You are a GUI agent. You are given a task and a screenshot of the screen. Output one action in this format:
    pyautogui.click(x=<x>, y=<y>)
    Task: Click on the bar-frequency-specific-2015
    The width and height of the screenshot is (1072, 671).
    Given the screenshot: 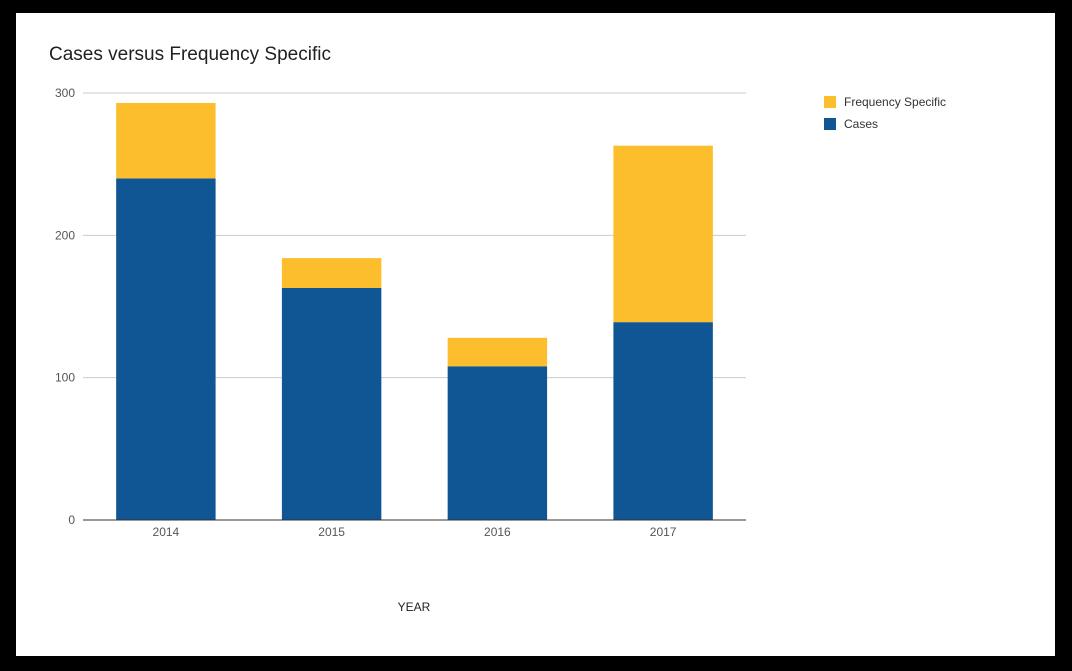 What is the action you would take?
    pyautogui.click(x=331, y=273)
    